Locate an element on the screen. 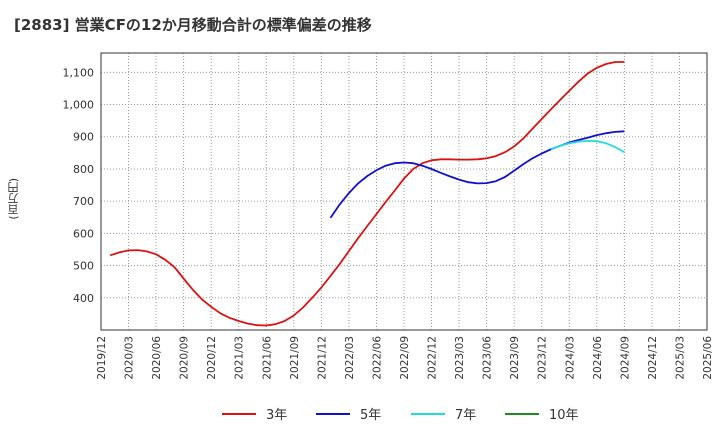  legend-label: 3年 is located at coordinates (276, 415).